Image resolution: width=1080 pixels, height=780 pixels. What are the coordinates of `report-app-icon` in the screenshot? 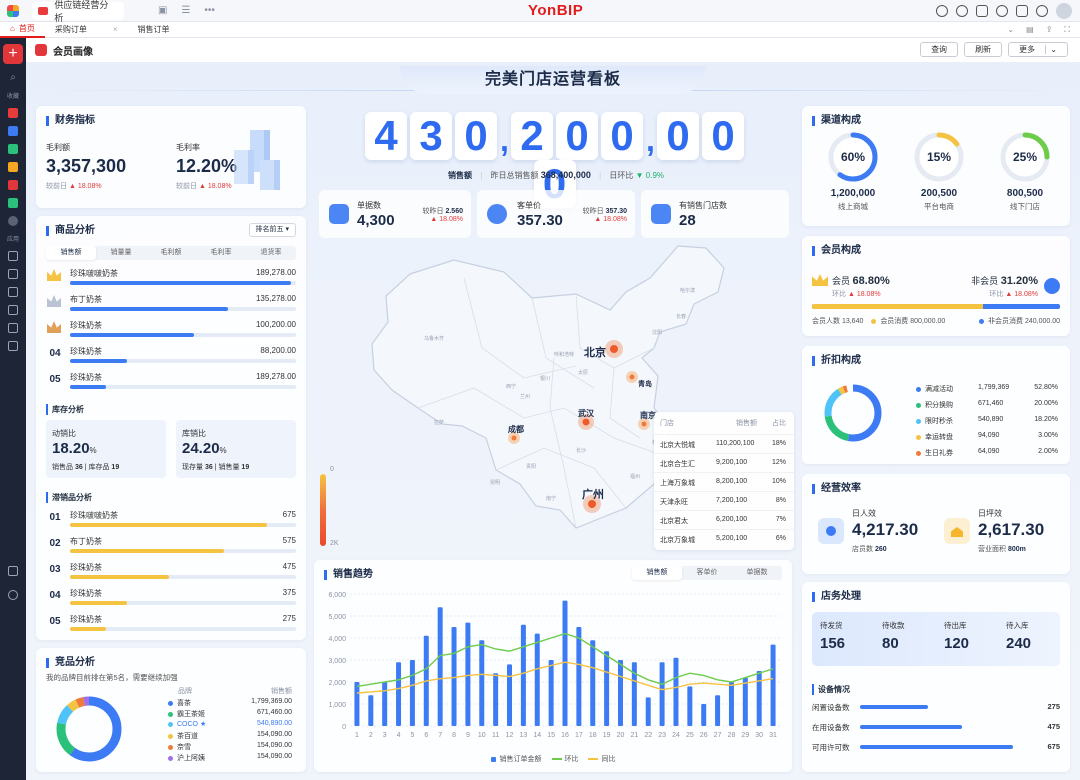 It's located at (13, 292).